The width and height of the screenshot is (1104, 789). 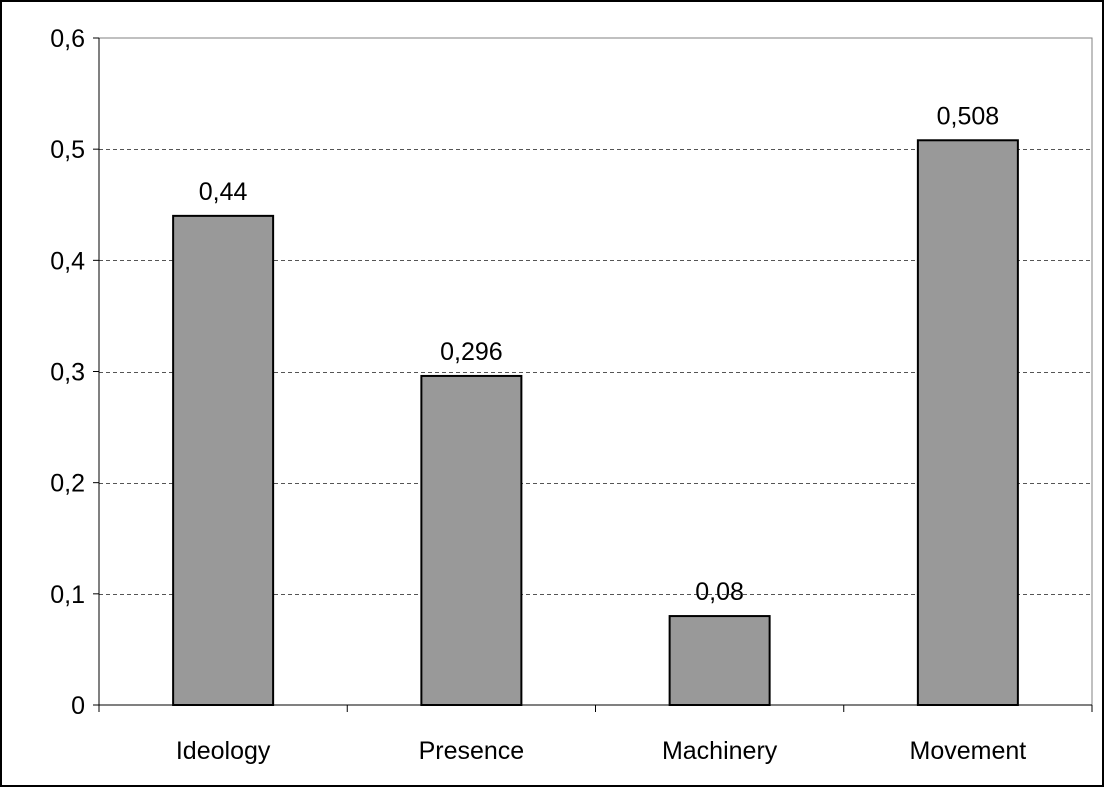 I want to click on y-tick-label: 0, so click(x=78, y=706).